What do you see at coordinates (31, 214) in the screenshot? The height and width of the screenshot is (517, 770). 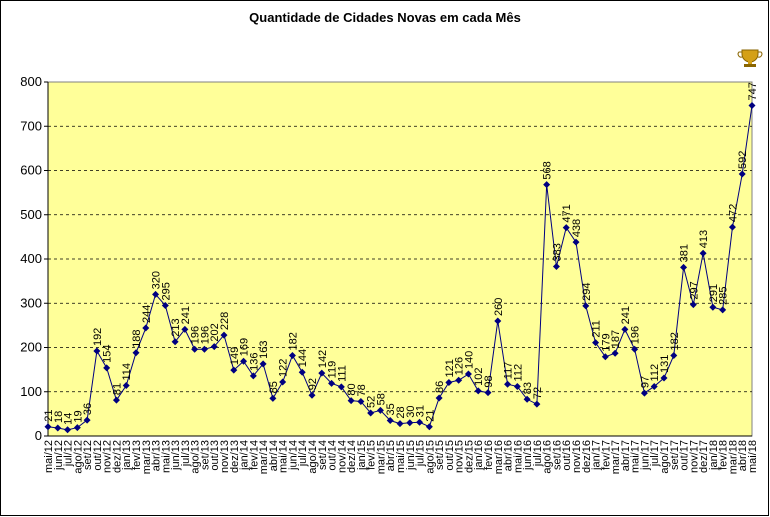 I see `y-tick-label: 500` at bounding box center [31, 214].